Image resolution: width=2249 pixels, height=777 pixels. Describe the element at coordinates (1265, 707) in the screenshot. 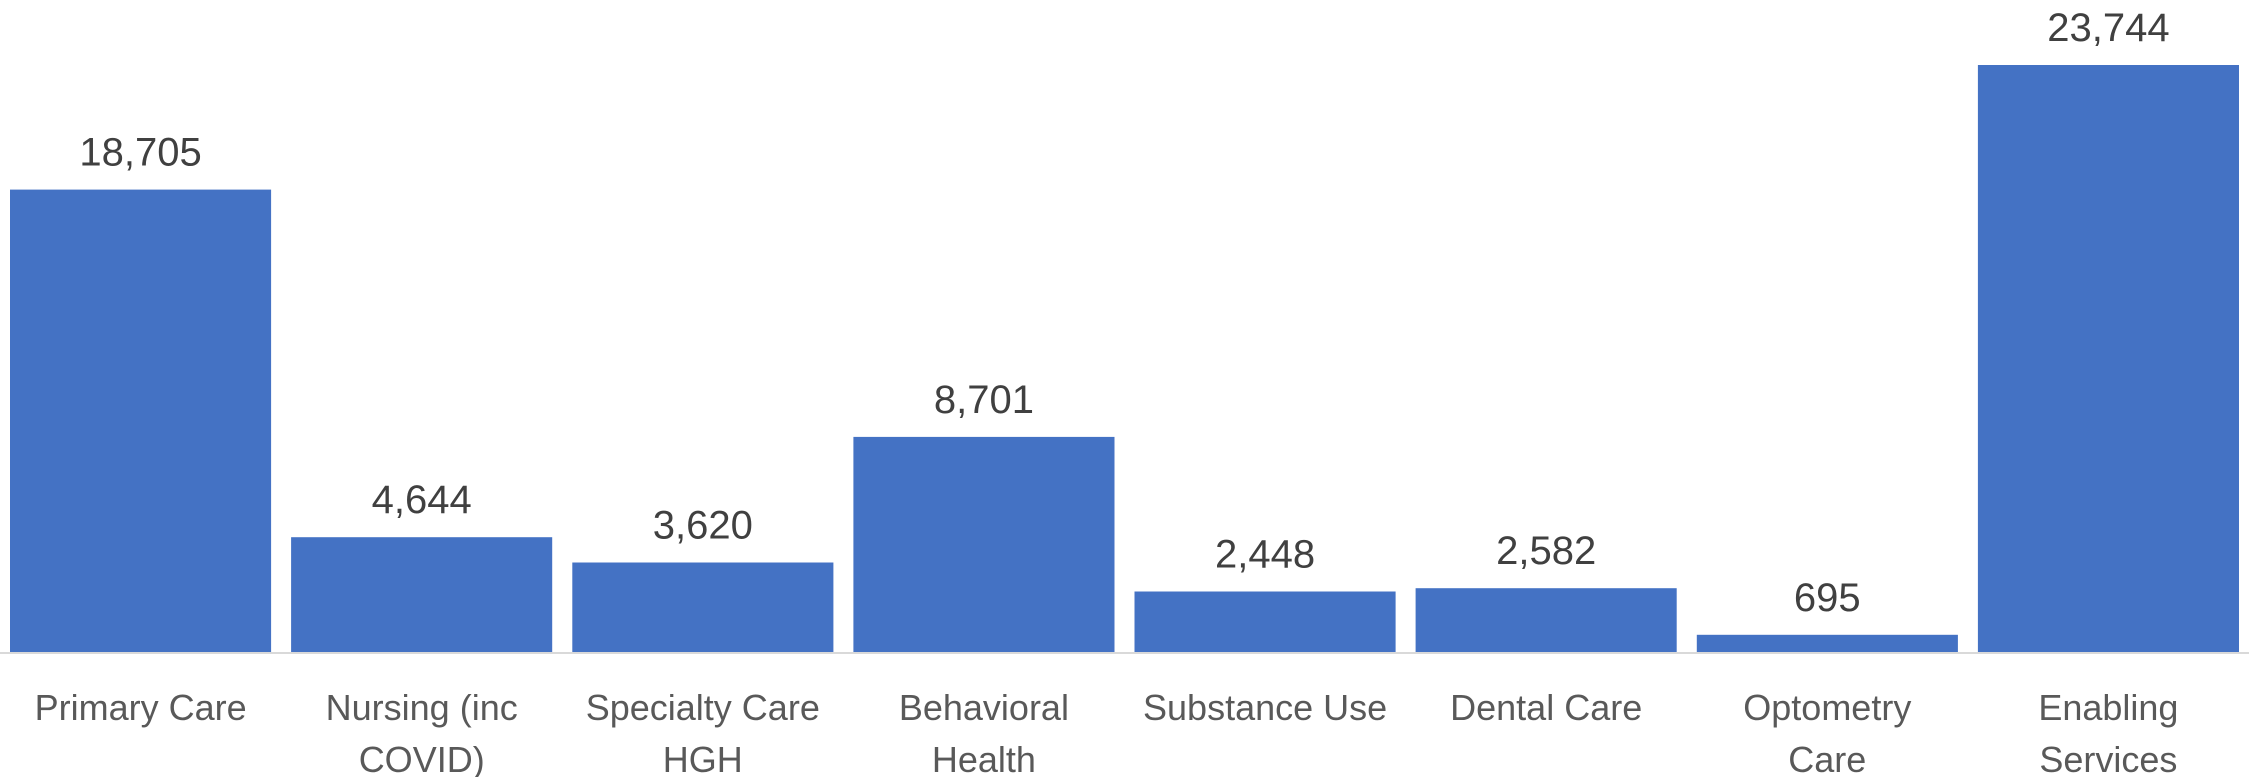

I see `category-tick-label: Substance Use` at that location.